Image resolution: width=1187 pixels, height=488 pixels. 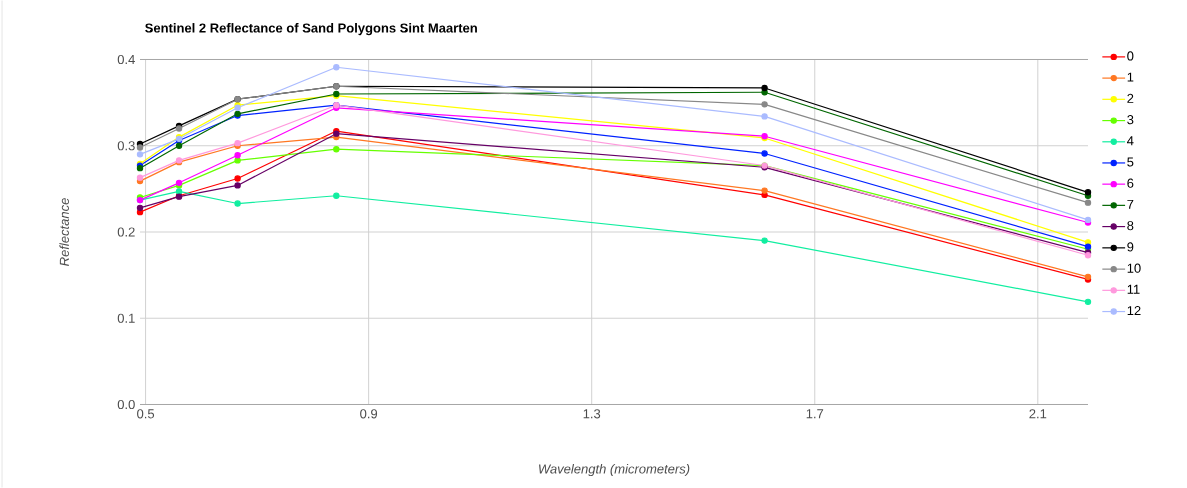 I want to click on x-tick-label: 0.9, so click(x=369, y=414).